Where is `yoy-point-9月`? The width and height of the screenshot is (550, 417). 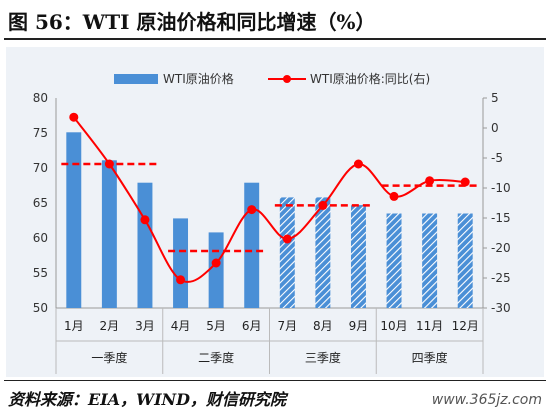
yoy-point-9月 is located at coordinates (358, 164).